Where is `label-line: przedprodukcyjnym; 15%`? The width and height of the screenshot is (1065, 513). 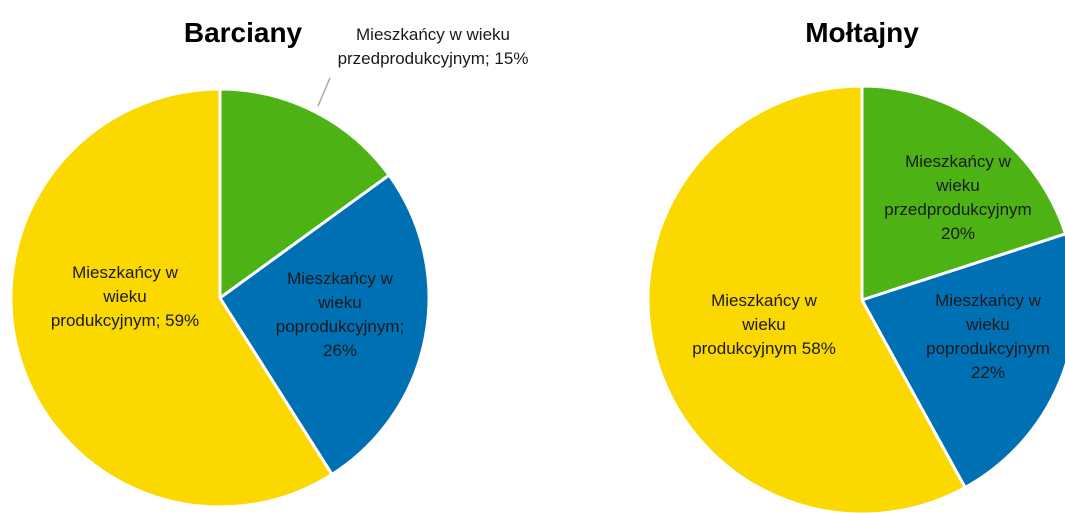
label-line: przedprodukcyjnym; 15% is located at coordinates (433, 58).